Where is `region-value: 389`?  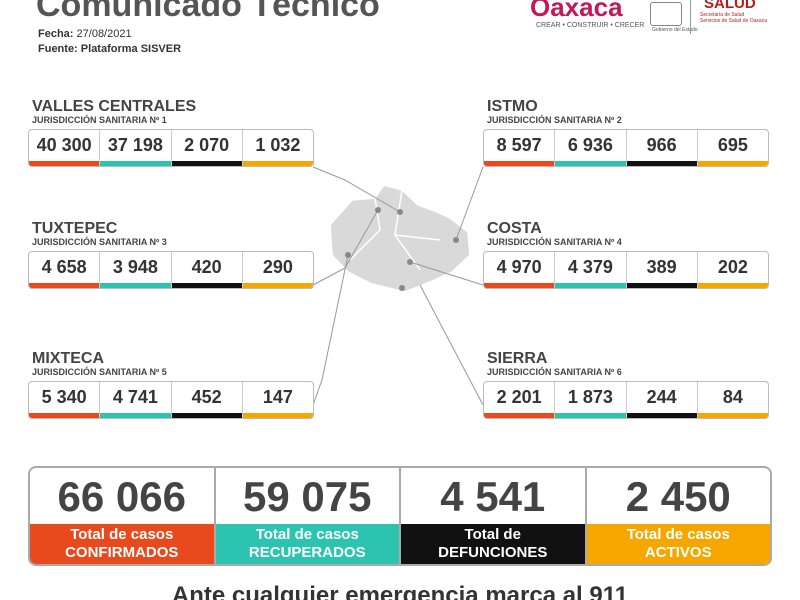 region-value: 389 is located at coordinates (662, 270).